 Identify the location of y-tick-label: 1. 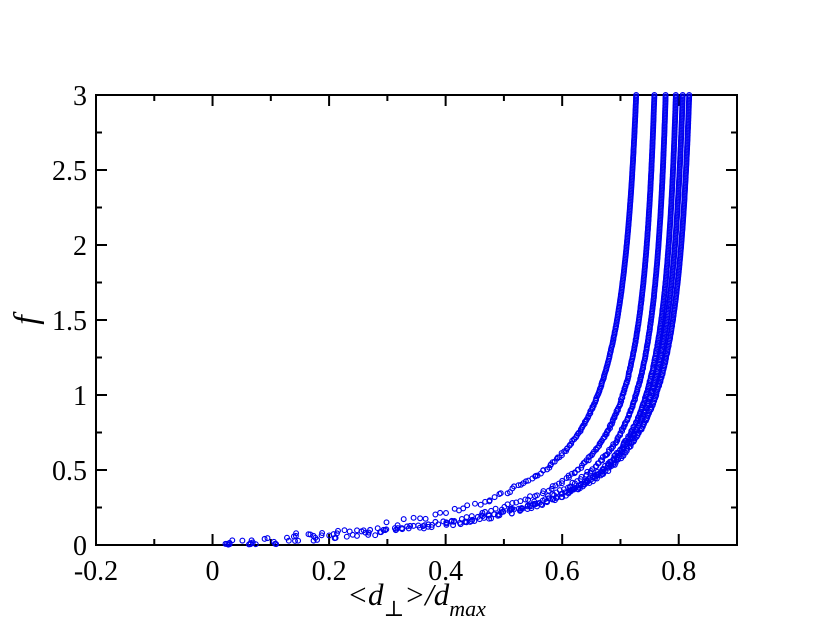
(80, 396).